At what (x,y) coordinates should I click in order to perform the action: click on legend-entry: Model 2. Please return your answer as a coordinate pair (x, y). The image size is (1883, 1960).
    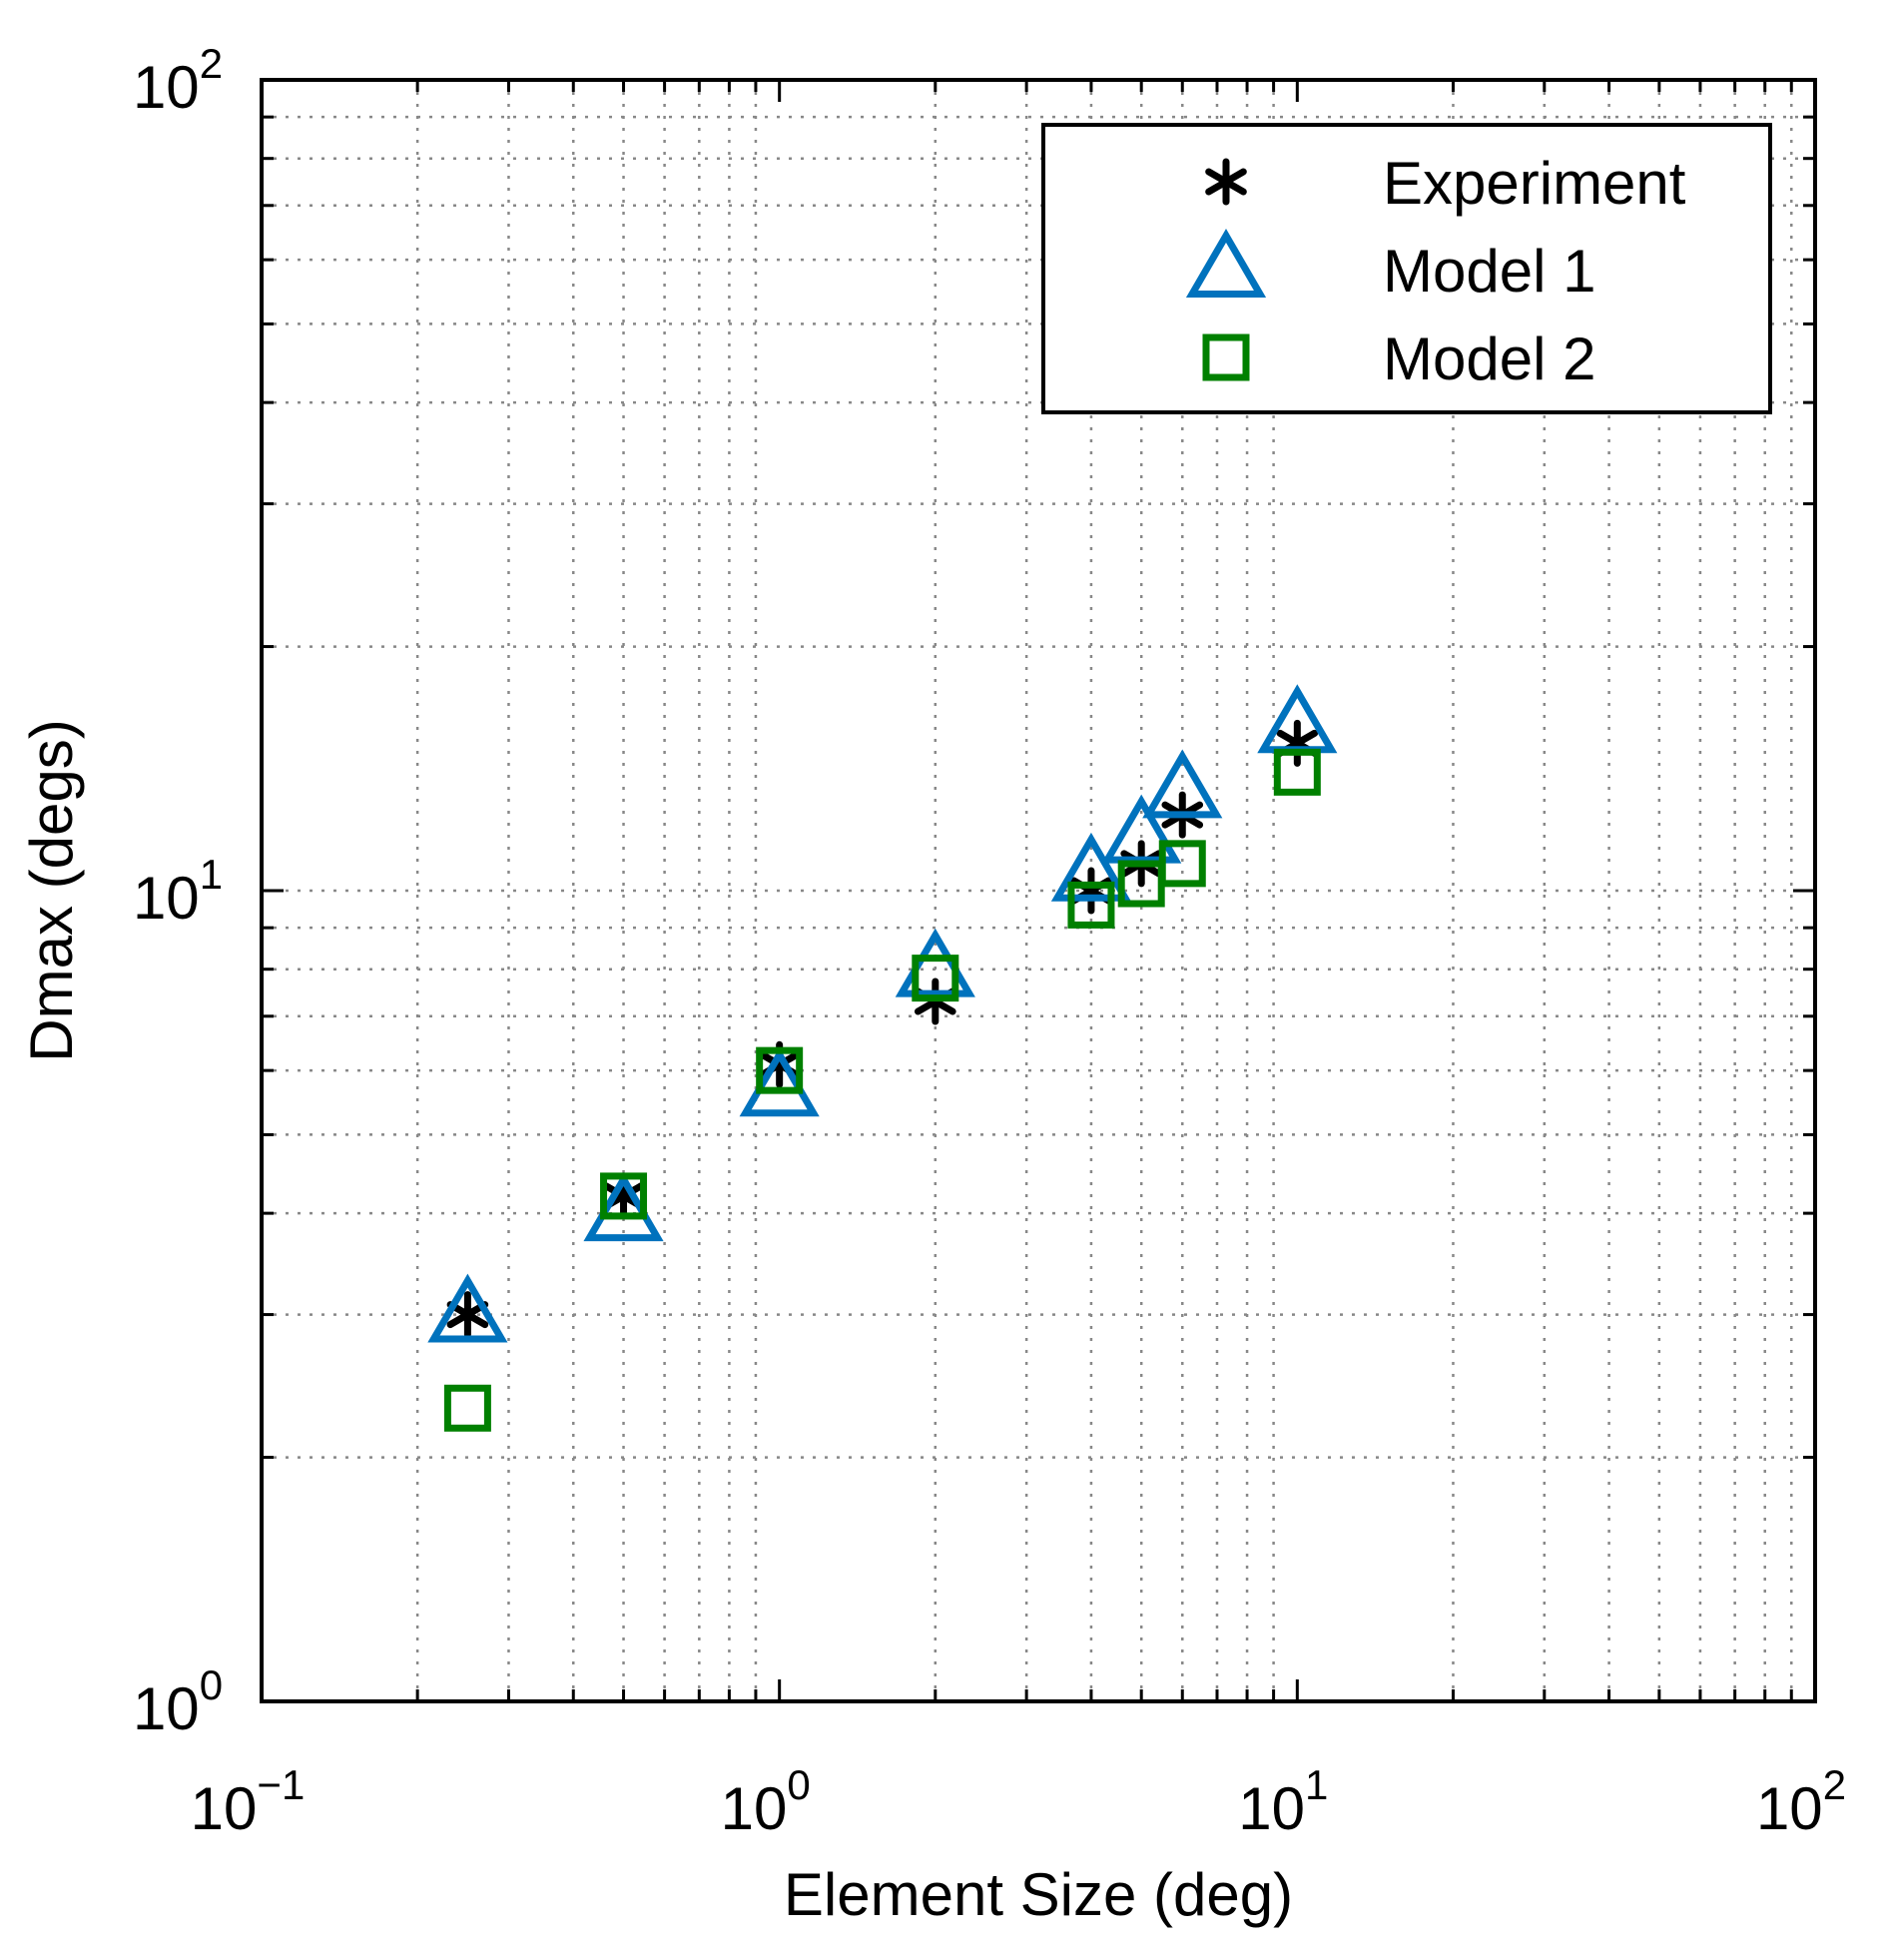
    Looking at the image, I should click on (1398, 359).